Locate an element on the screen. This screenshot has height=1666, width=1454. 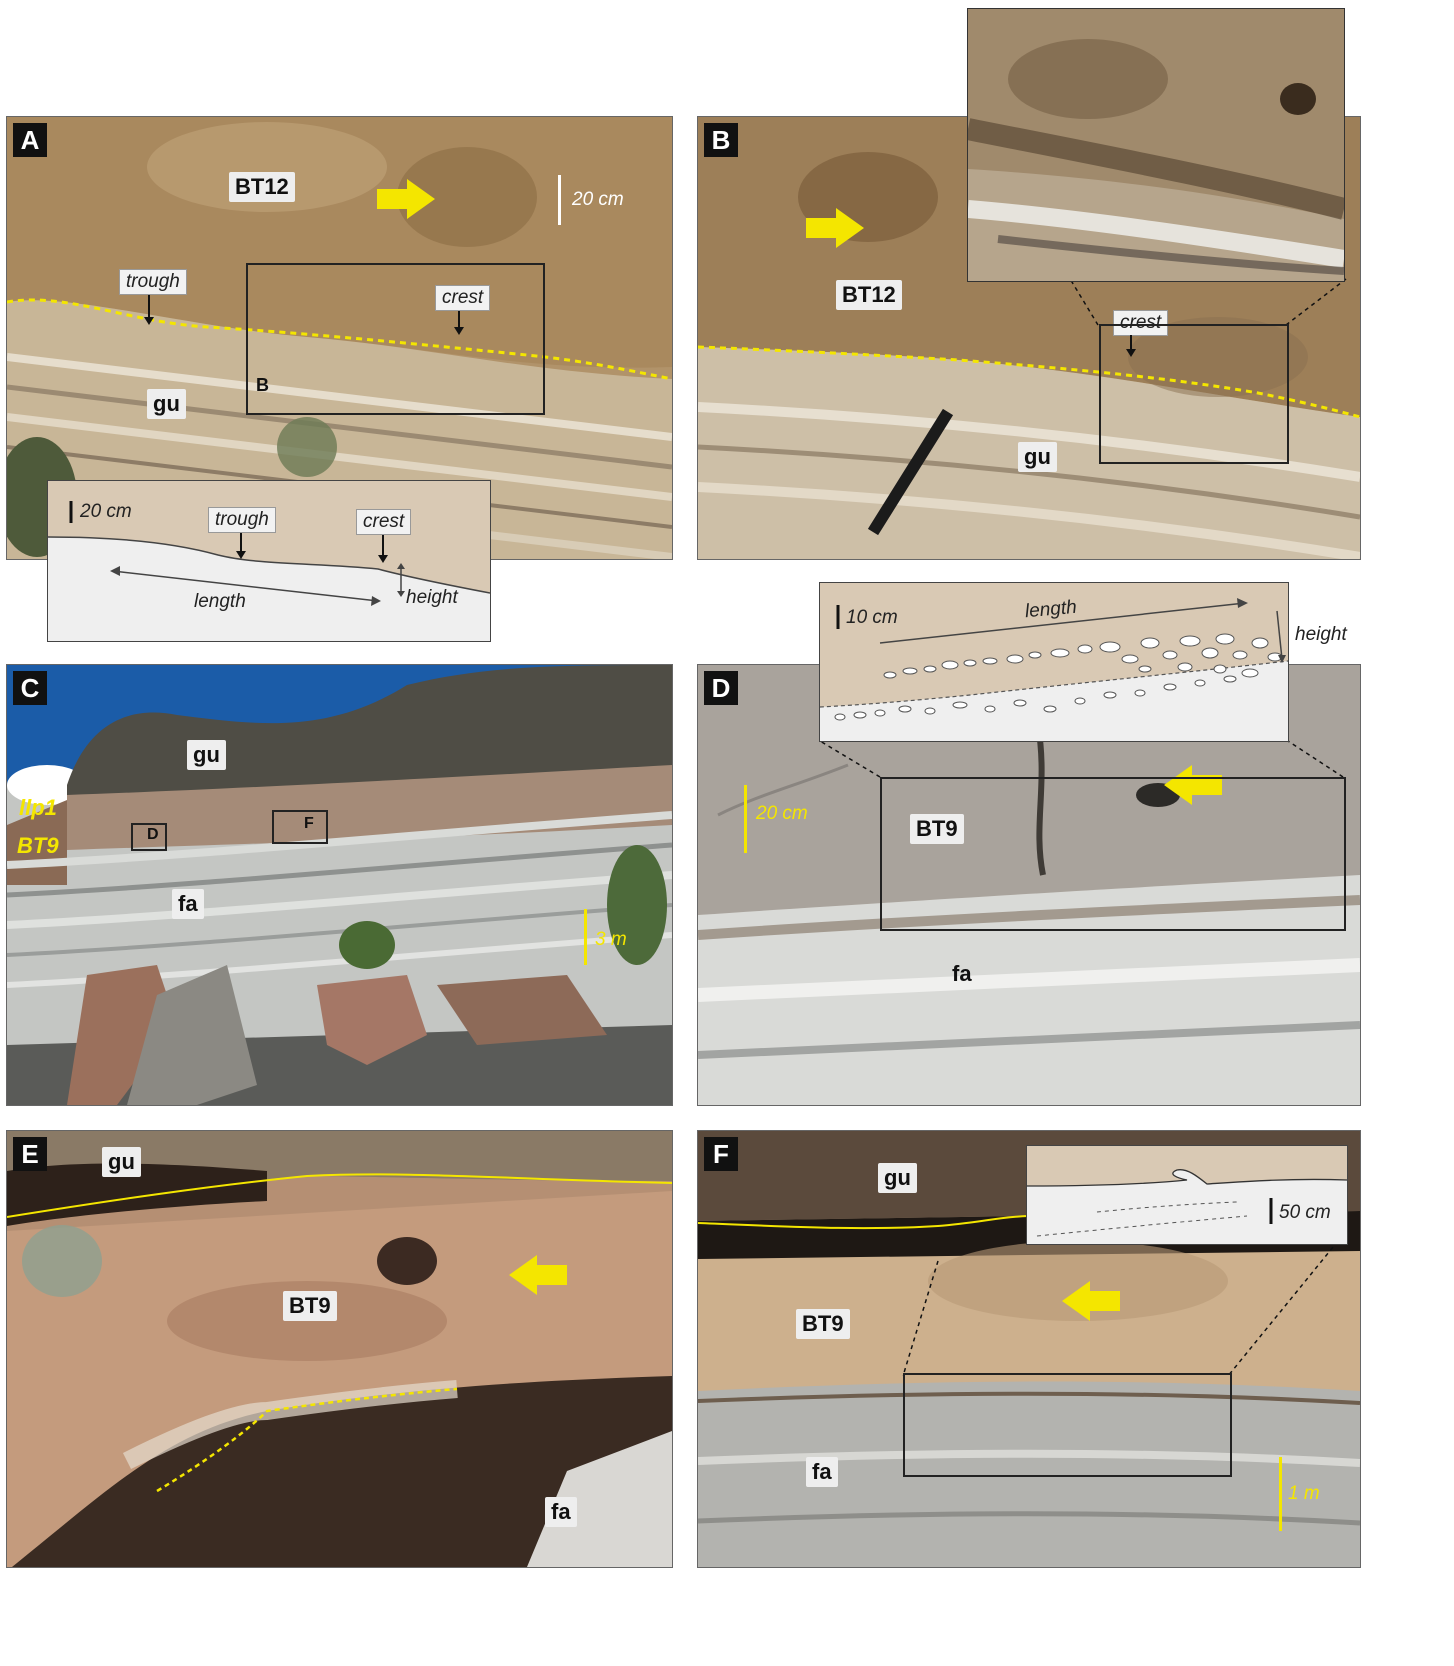
panel-b-zoom-inset is located at coordinates (1156, 145).